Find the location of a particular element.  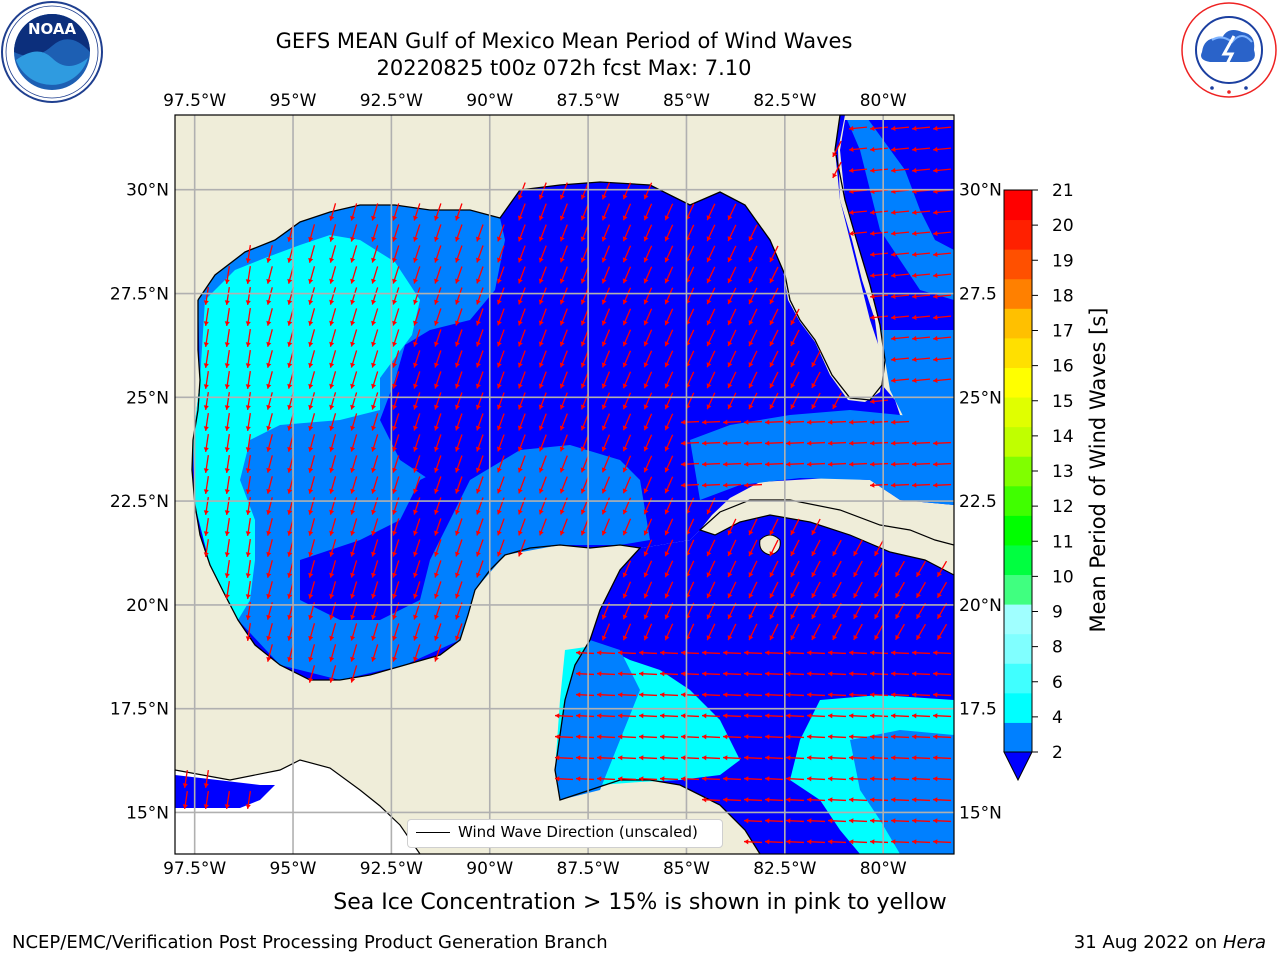

map-legend: Wind Wave Direction (unscaled) is located at coordinates (565, 833).